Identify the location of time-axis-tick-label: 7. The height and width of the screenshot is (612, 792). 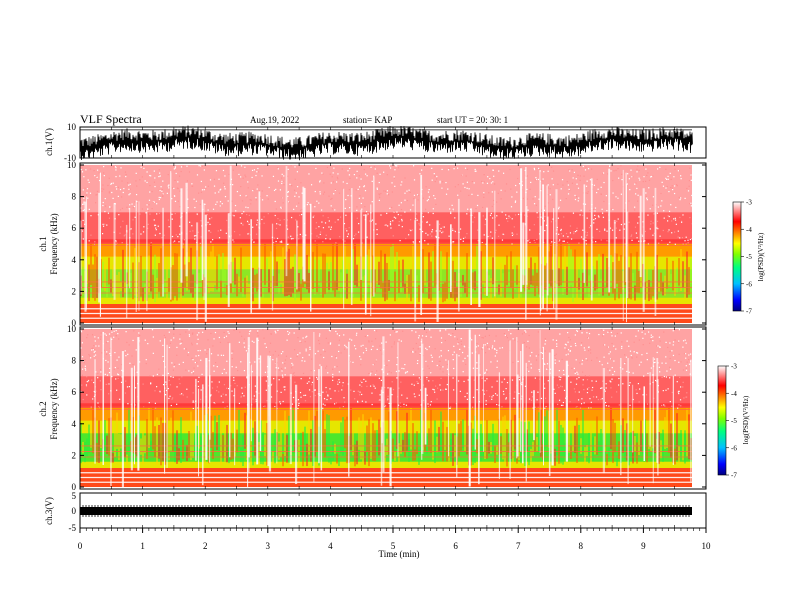
(518, 546).